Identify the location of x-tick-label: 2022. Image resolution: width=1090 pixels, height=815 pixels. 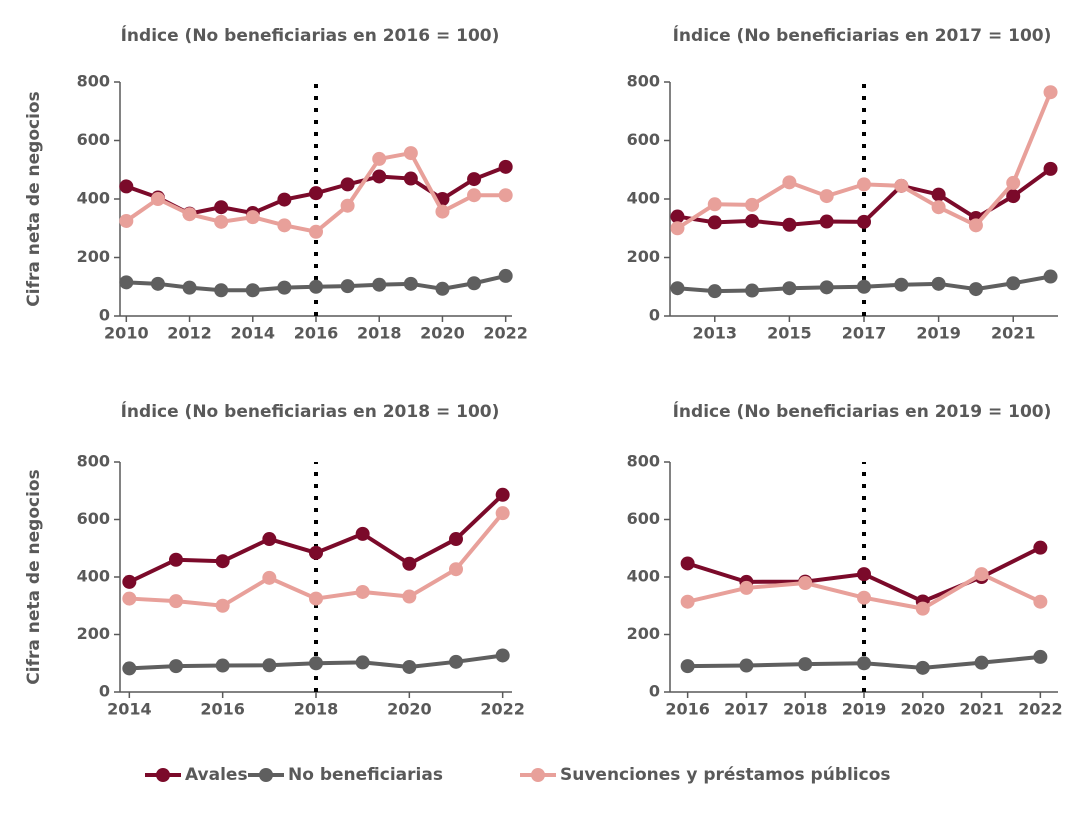
(505, 333).